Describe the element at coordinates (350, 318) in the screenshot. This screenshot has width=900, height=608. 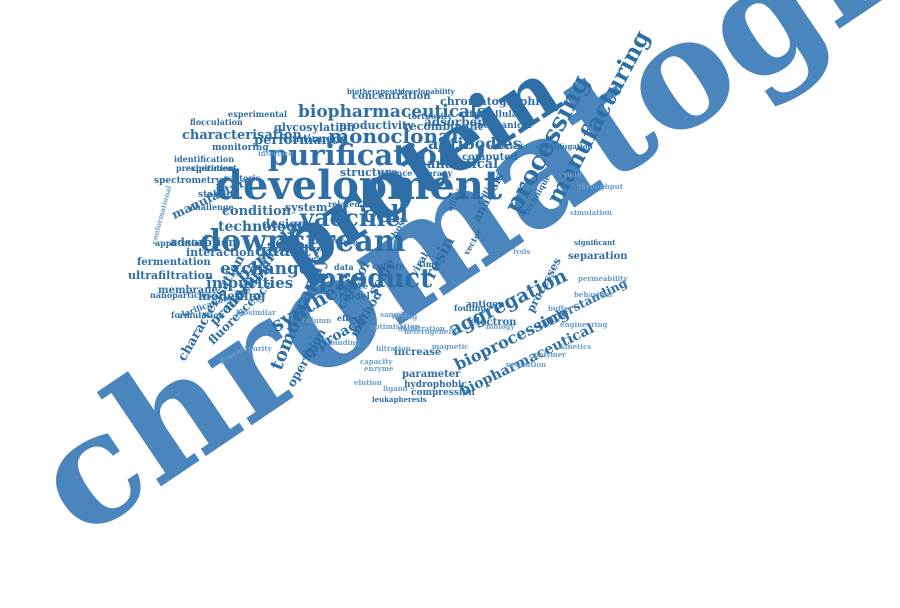
I see `cloud-word: effect` at that location.